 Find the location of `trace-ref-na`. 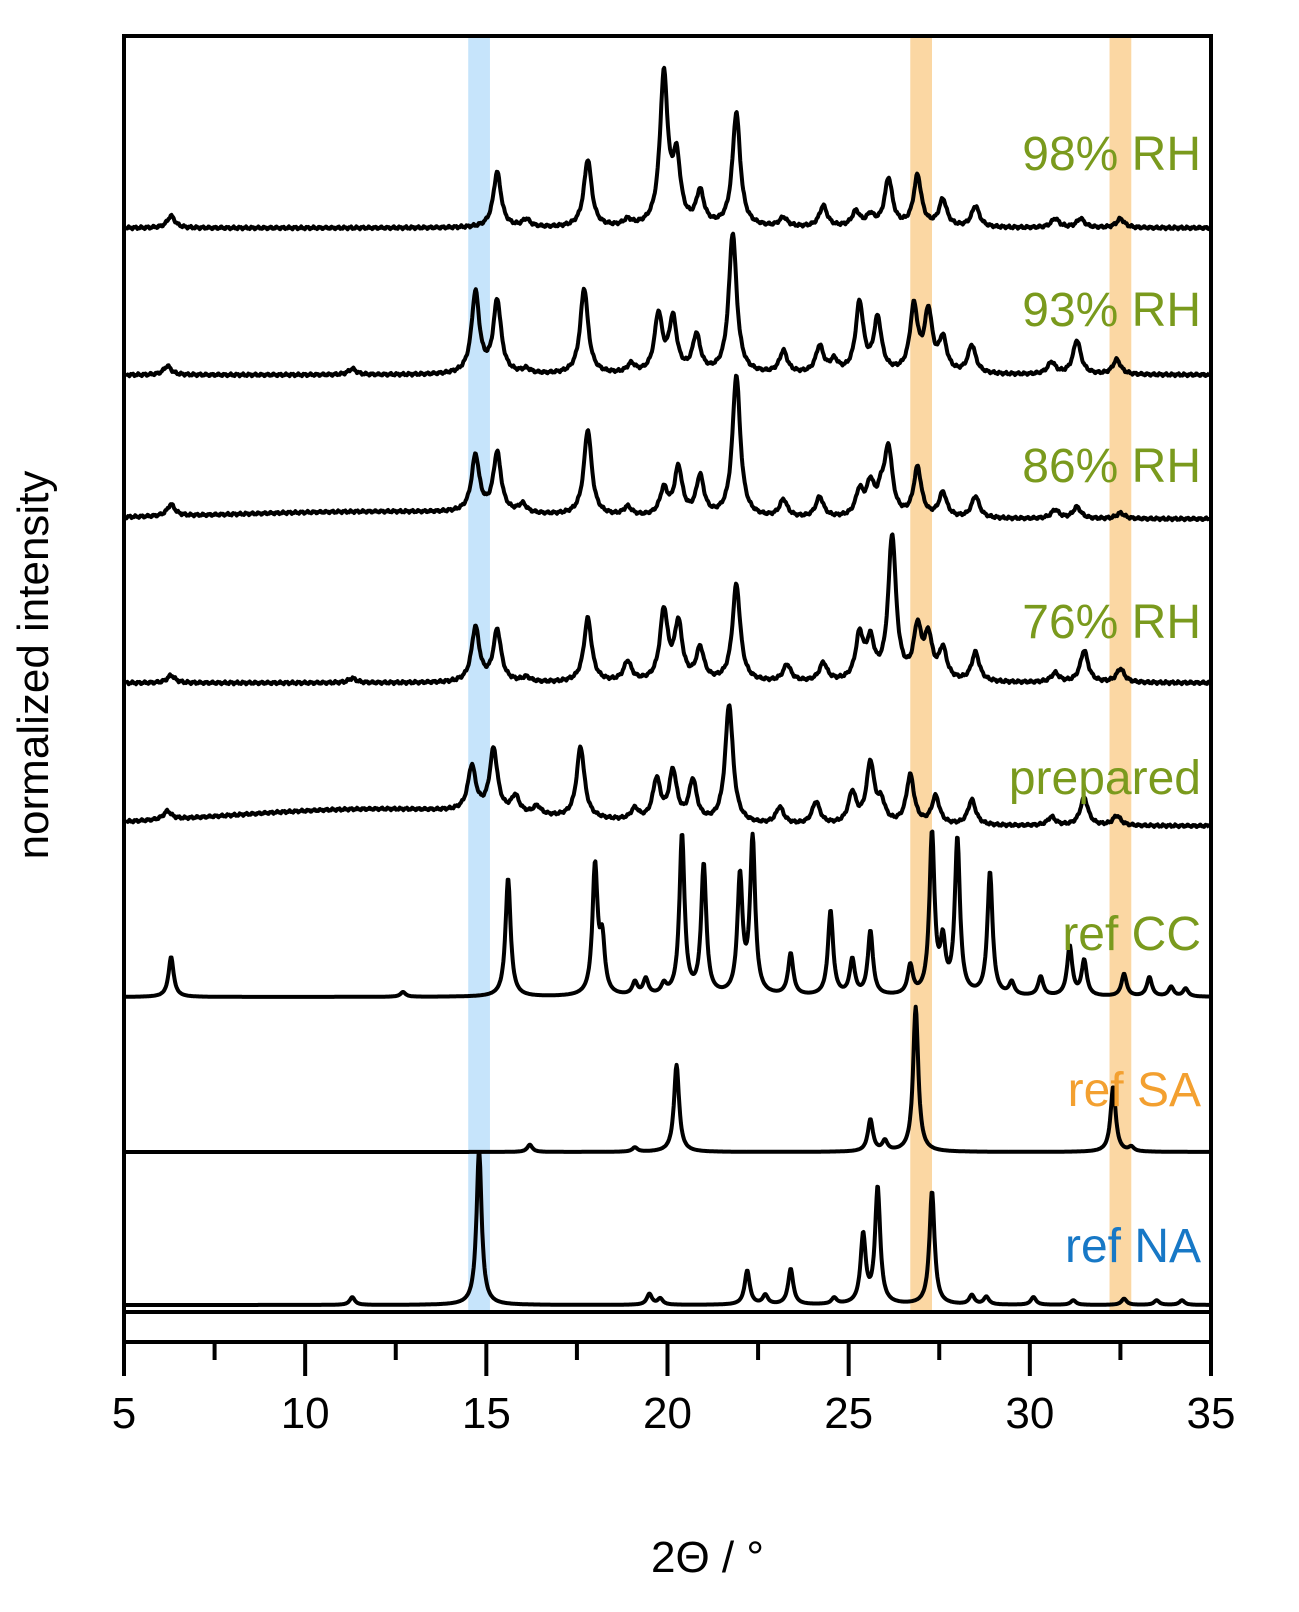

trace-ref-na is located at coordinates (667, 1228).